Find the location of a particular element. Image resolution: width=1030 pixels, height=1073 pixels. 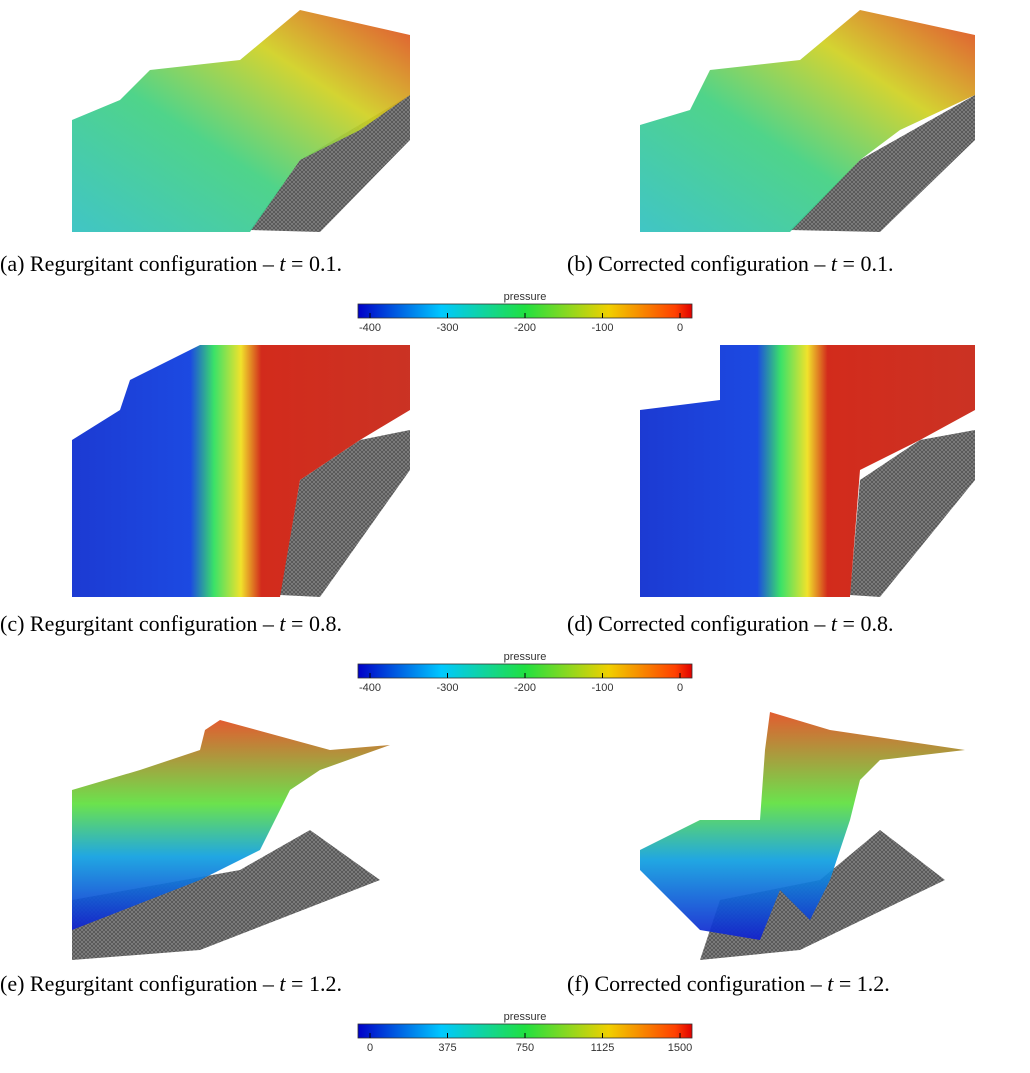

colorbar-tick-label: 1500 is located at coordinates (680, 1048).